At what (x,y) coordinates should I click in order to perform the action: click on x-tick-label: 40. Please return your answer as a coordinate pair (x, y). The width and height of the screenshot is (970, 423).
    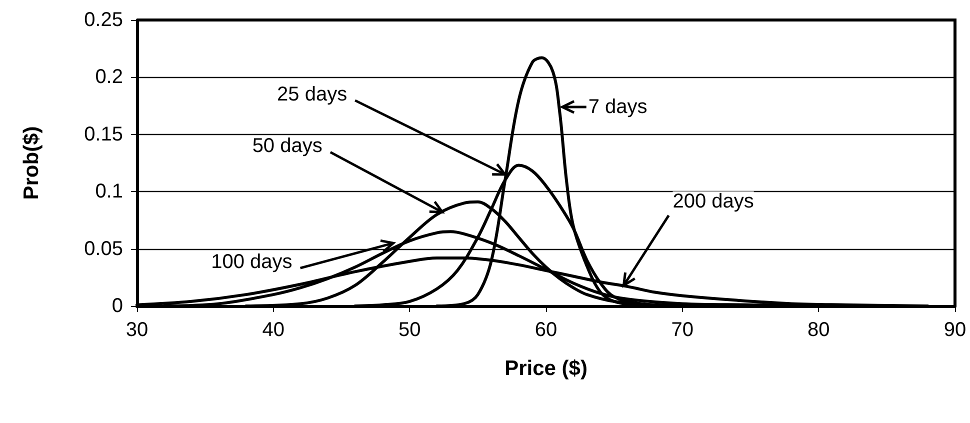
    Looking at the image, I should click on (273, 330).